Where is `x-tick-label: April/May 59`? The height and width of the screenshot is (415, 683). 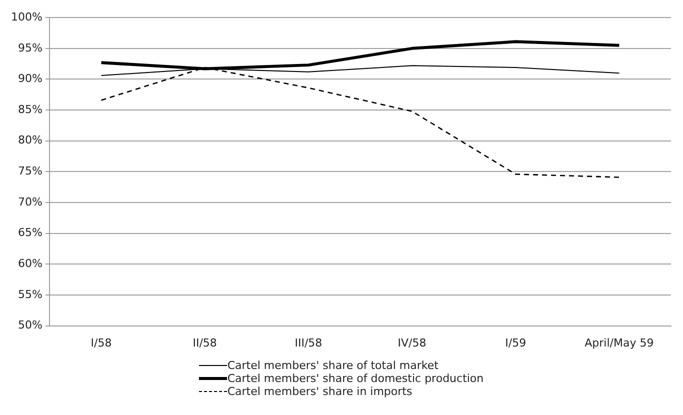
x-tick-label: April/May 59 is located at coordinates (619, 343).